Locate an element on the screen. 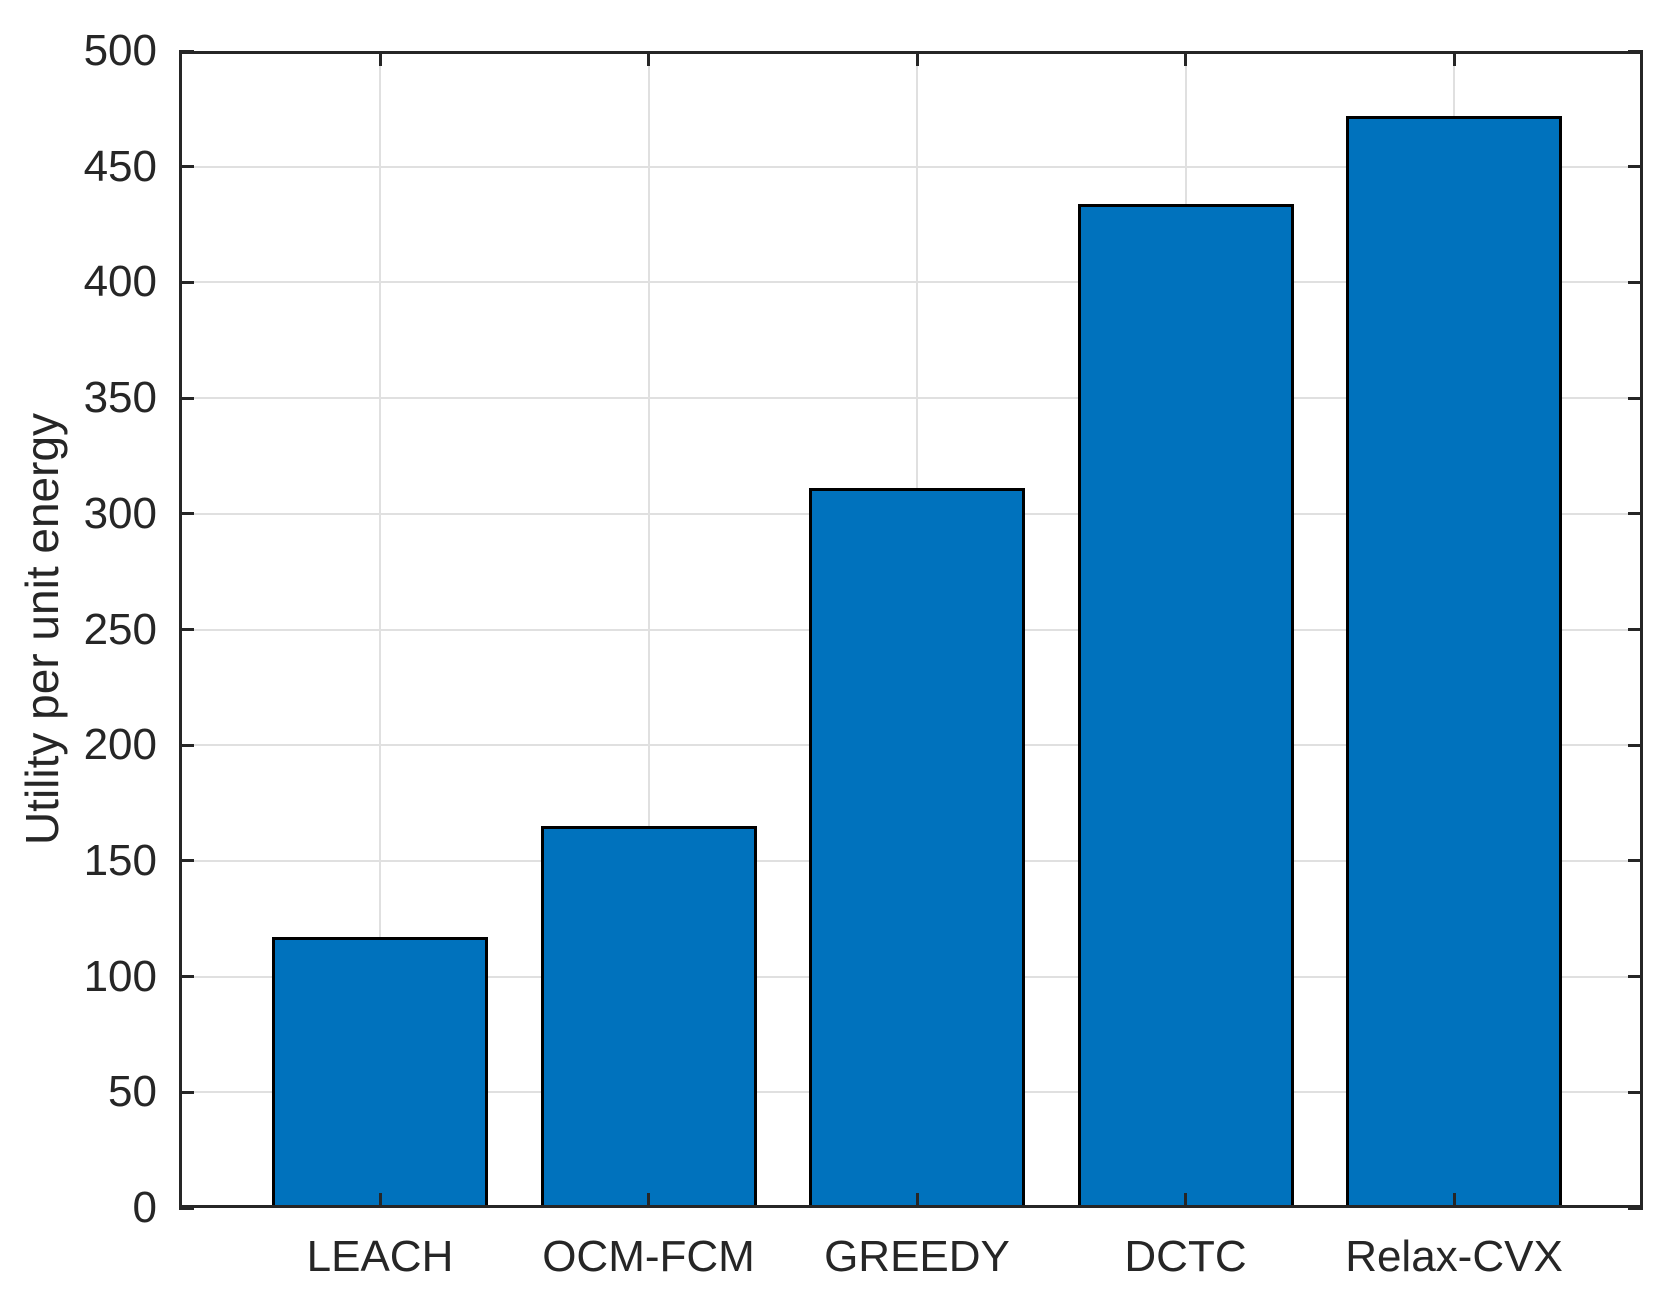 This screenshot has height=1302, width=1677. x-tick-label-ocm-fcm: OCM-FCM is located at coordinates (648, 1256).